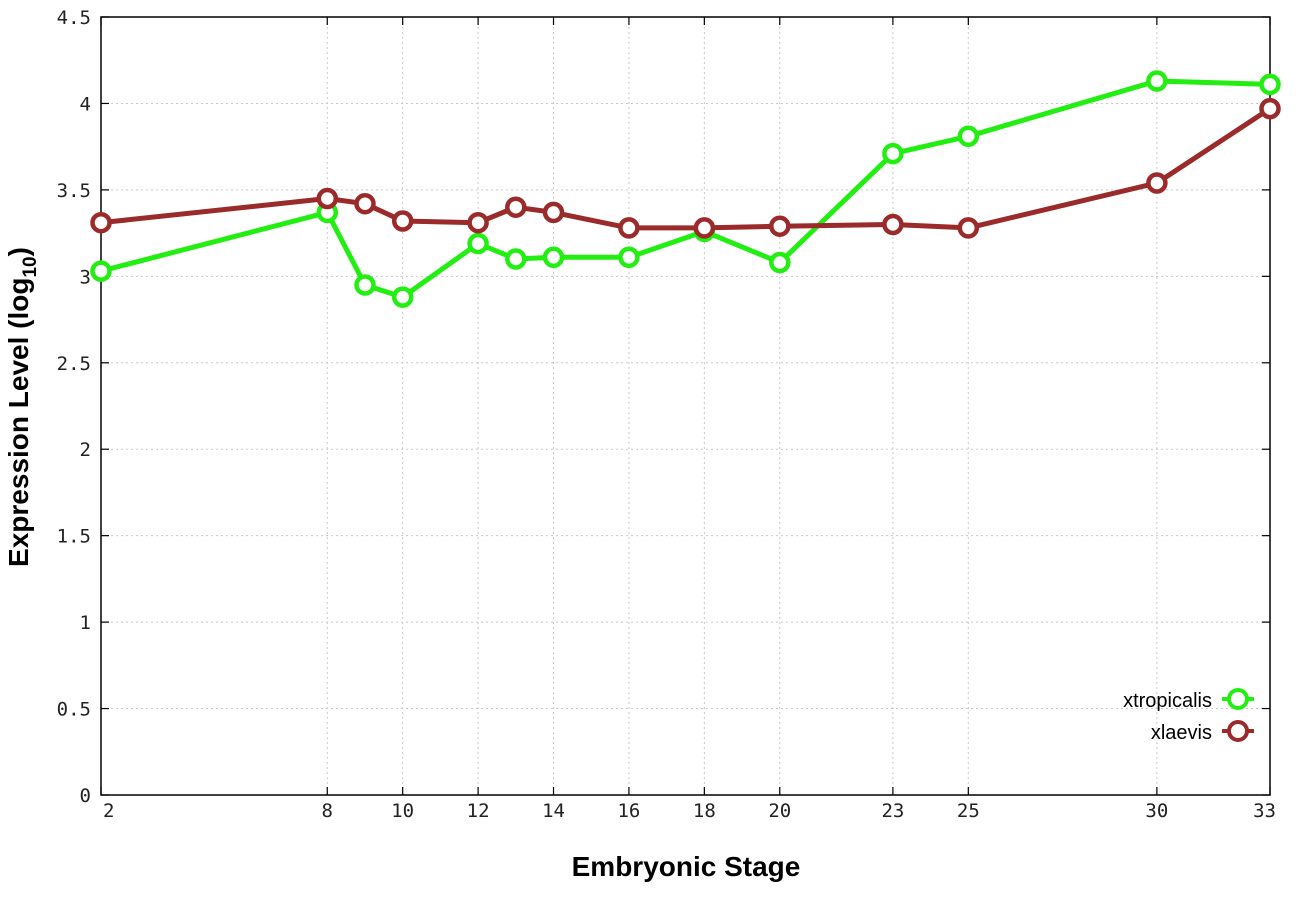  I want to click on y-tick-label: 1, so click(85, 623).